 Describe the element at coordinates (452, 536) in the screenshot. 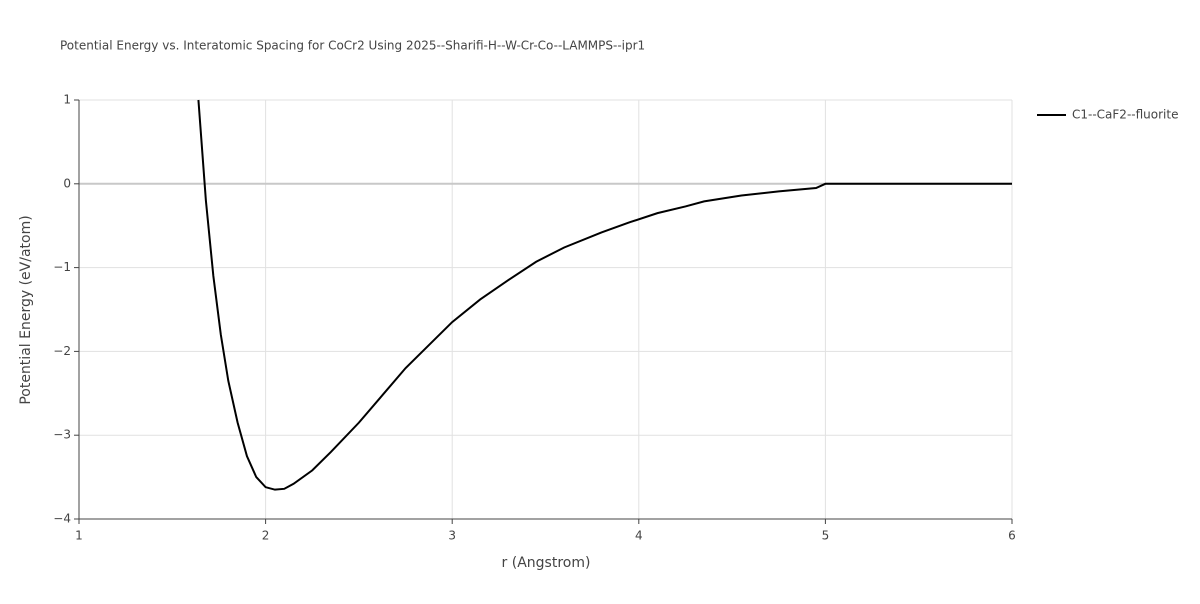

I see `x-tick-label: 3` at that location.